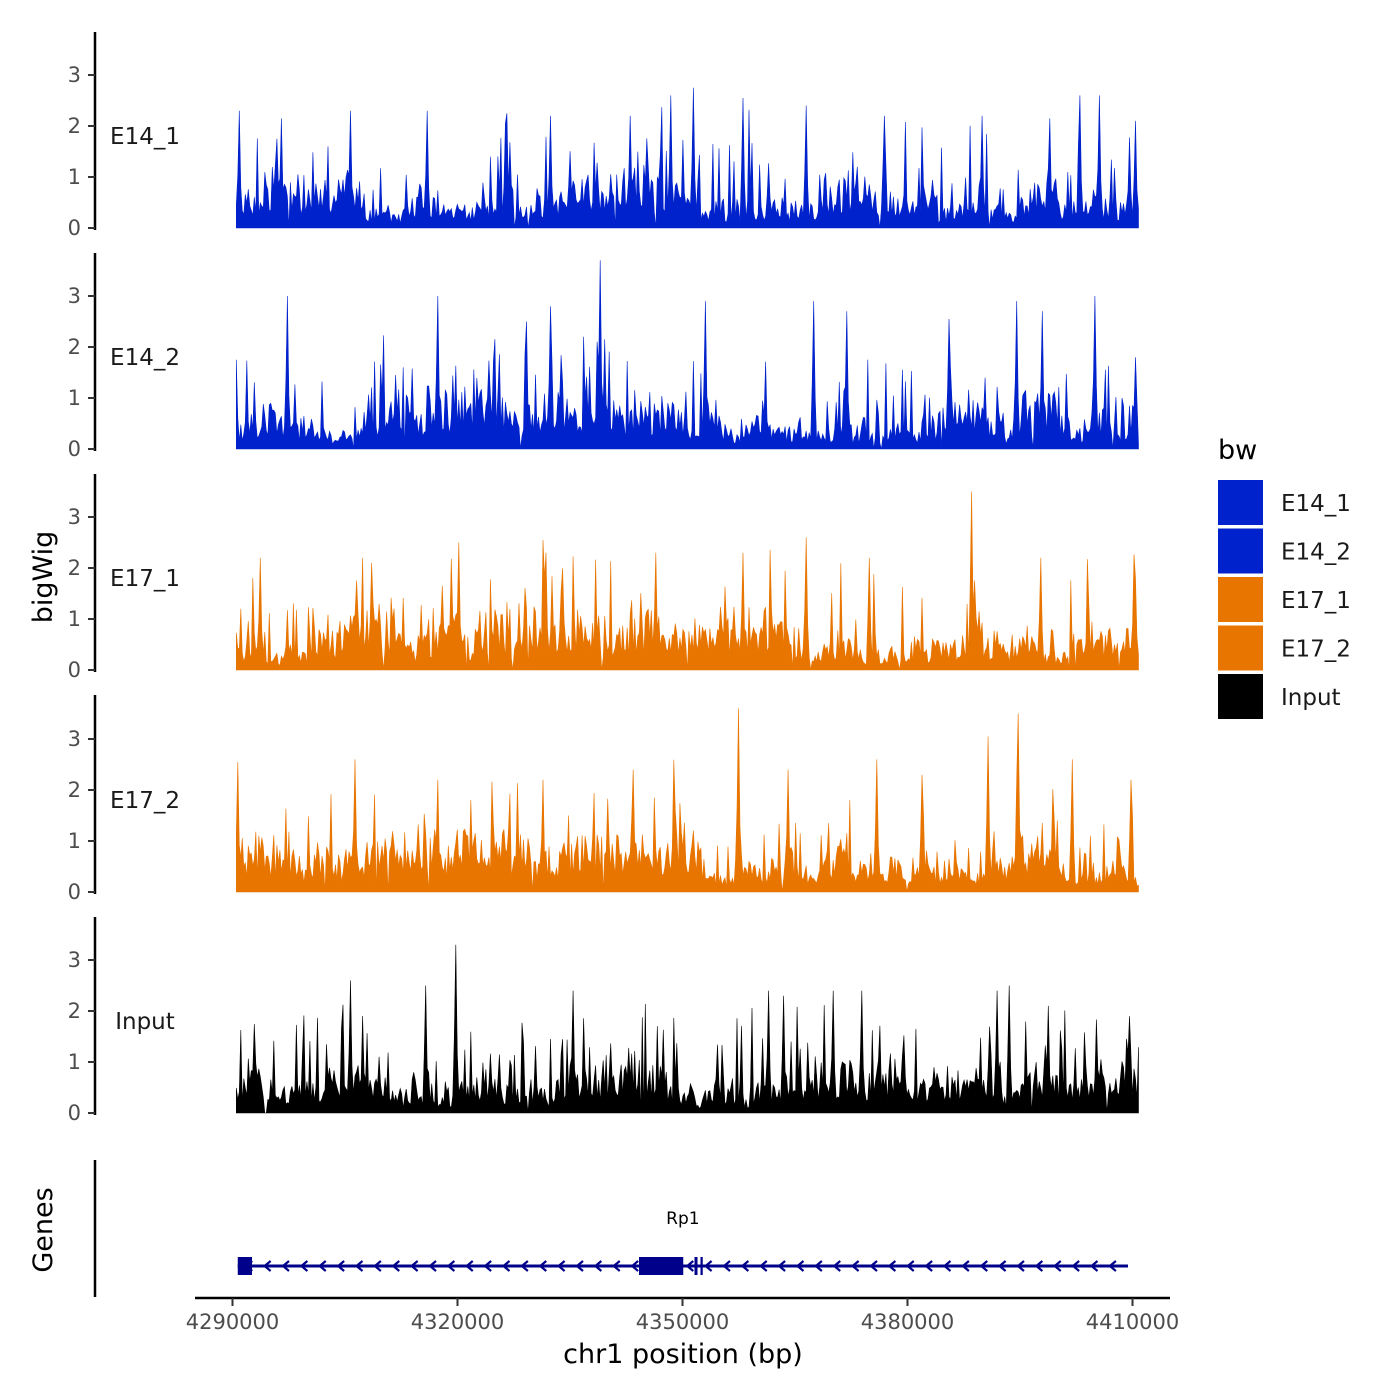 The width and height of the screenshot is (1400, 1400). Describe the element at coordinates (145, 1022) in the screenshot. I see `track-name-label: Input` at that location.